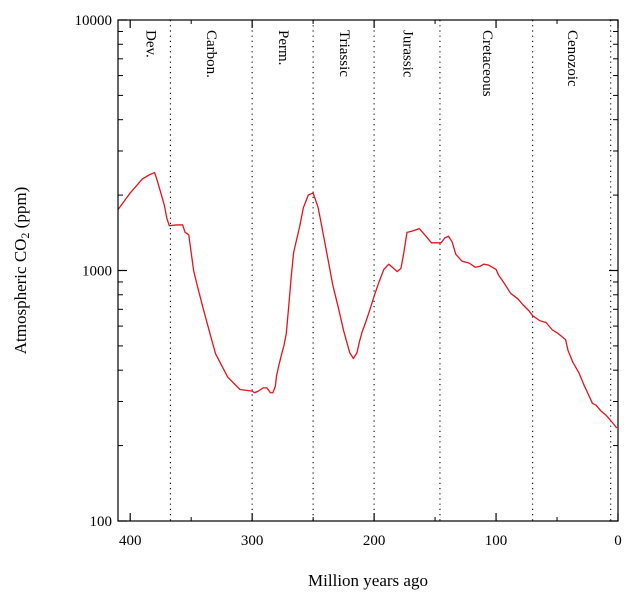 Image resolution: width=630 pixels, height=599 pixels. Describe the element at coordinates (368, 580) in the screenshot. I see `x-axis-title: Million years ago` at that location.